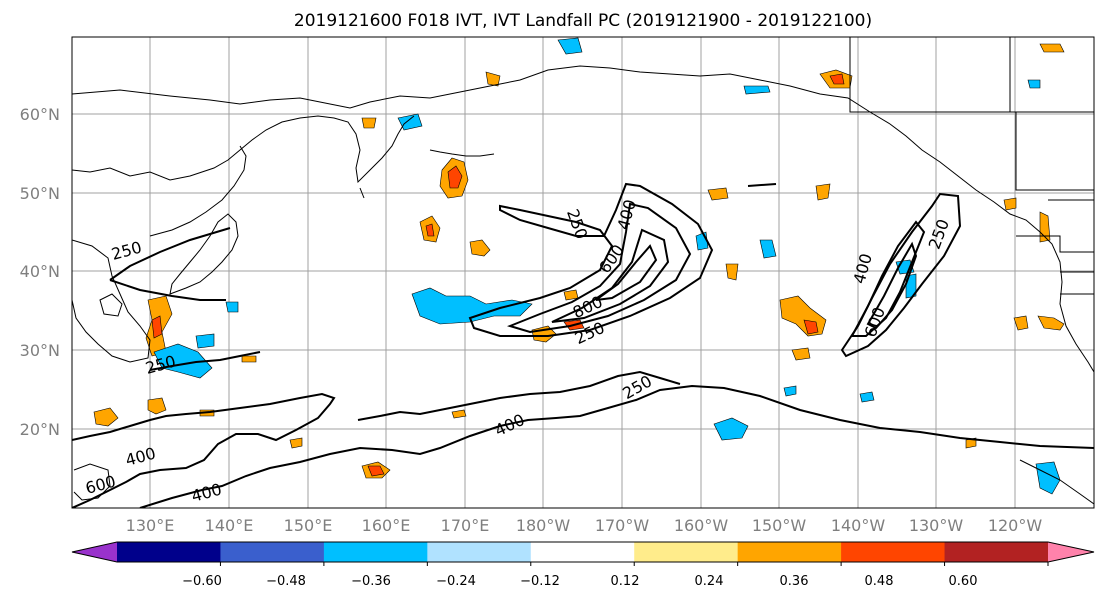 This screenshot has height=601, width=1105. What do you see at coordinates (94, 552) in the screenshot?
I see `colorbar-extend-low` at bounding box center [94, 552].